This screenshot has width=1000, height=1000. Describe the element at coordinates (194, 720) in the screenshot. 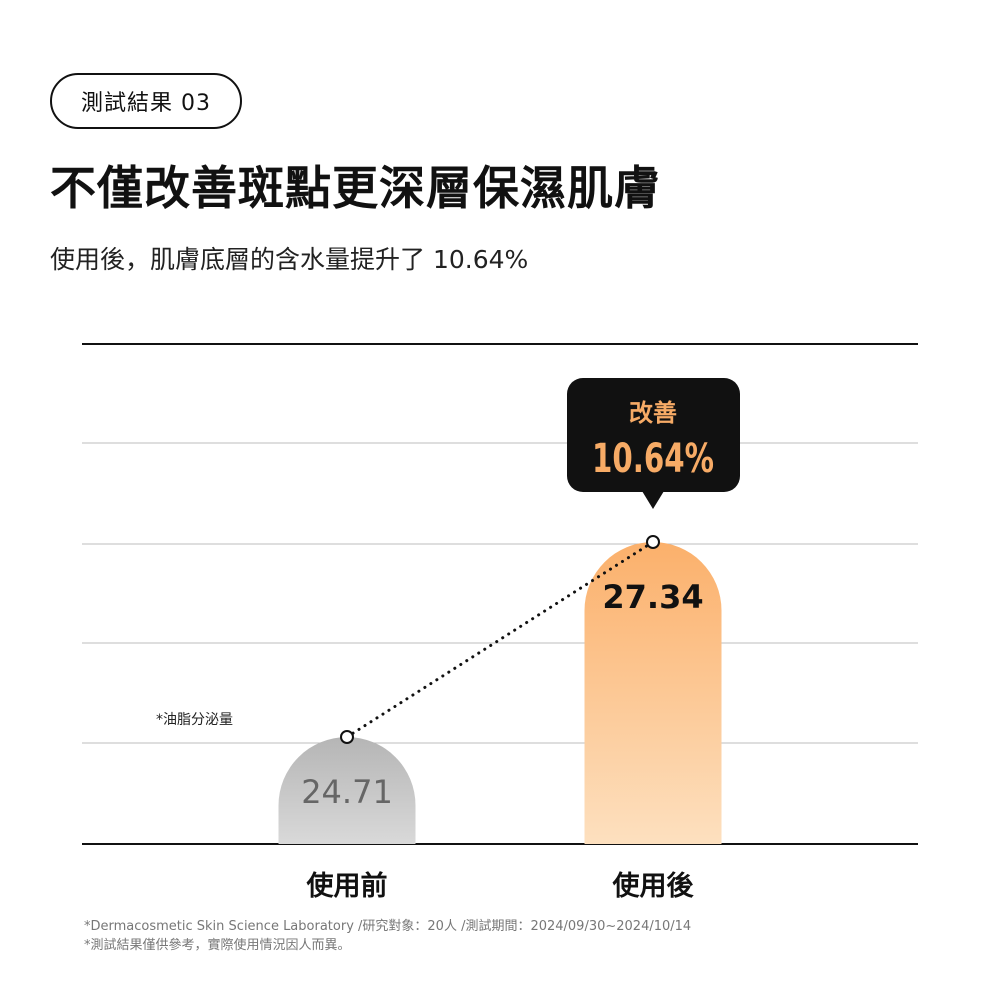

I see `chart-note: *油脂分泌量` at that location.